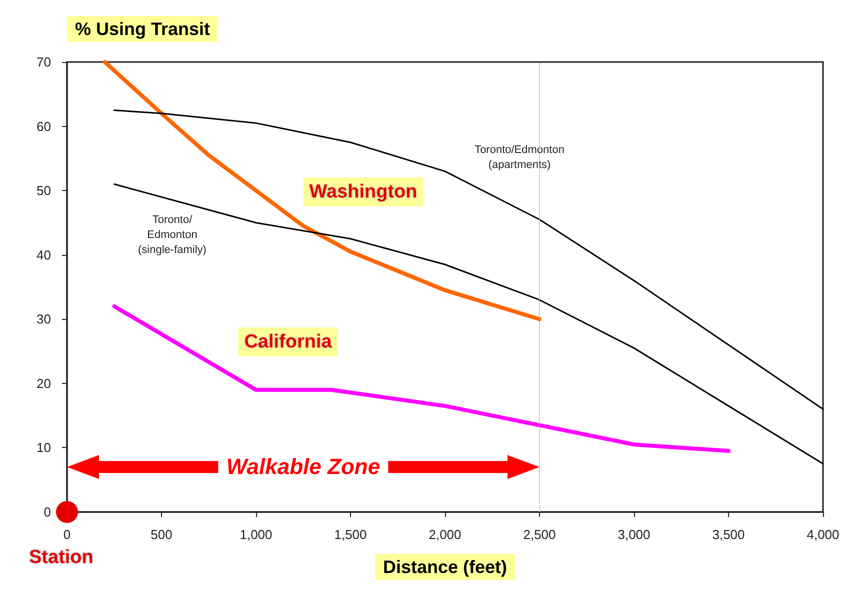 Image resolution: width=850 pixels, height=590 pixels. What do you see at coordinates (61, 557) in the screenshot?
I see `annotation: Station` at bounding box center [61, 557].